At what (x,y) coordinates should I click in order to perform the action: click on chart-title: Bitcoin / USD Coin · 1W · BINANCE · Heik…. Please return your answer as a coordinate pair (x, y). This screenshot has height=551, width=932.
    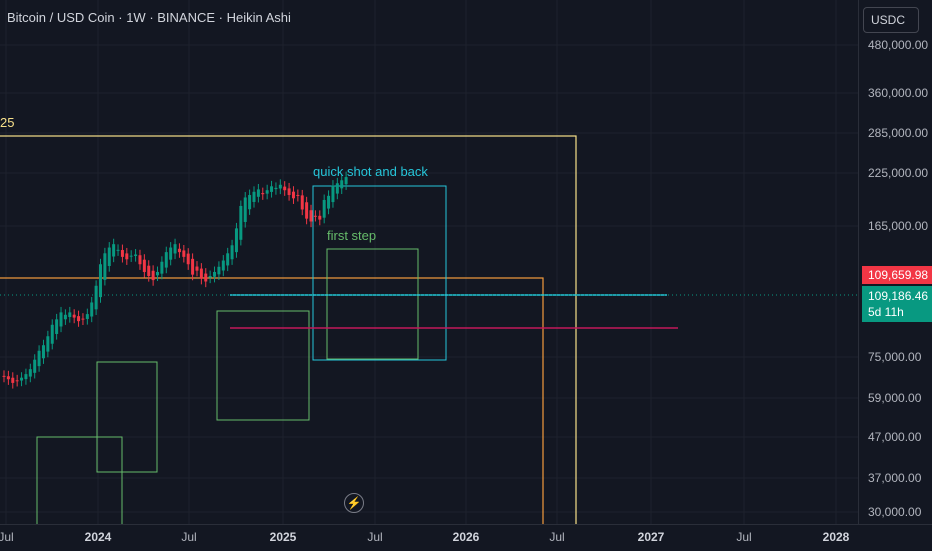
    Looking at the image, I should click on (149, 17).